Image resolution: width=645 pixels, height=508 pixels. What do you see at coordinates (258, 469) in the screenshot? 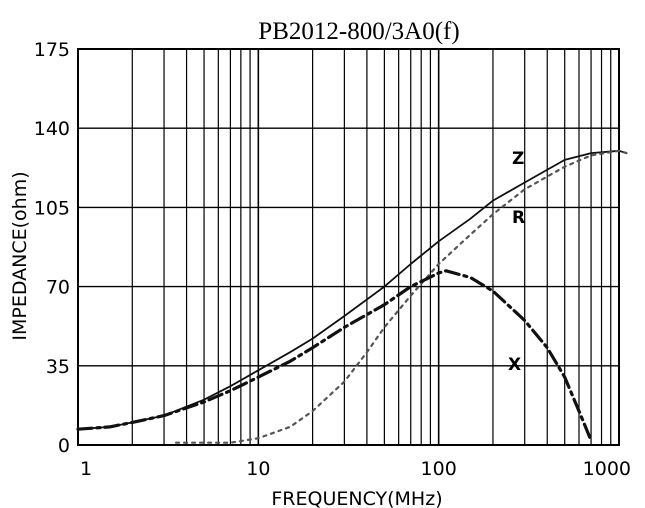
I see `x-tick-label: 10` at bounding box center [258, 469].